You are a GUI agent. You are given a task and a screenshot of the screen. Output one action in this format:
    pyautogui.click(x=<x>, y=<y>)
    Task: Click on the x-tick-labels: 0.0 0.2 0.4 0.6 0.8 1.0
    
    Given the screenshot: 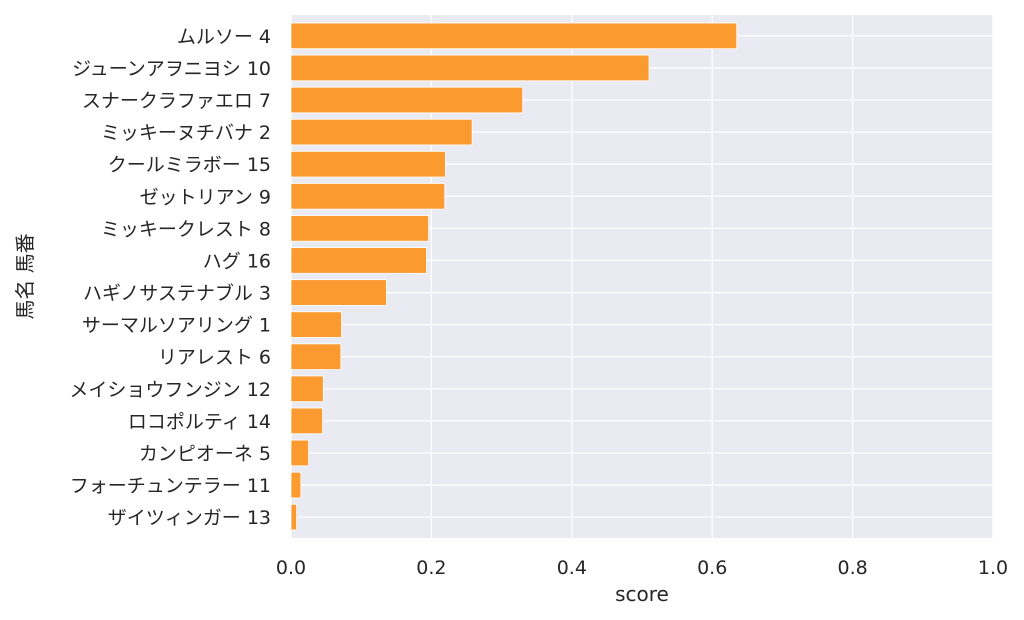 What is the action you would take?
    pyautogui.click(x=642, y=568)
    